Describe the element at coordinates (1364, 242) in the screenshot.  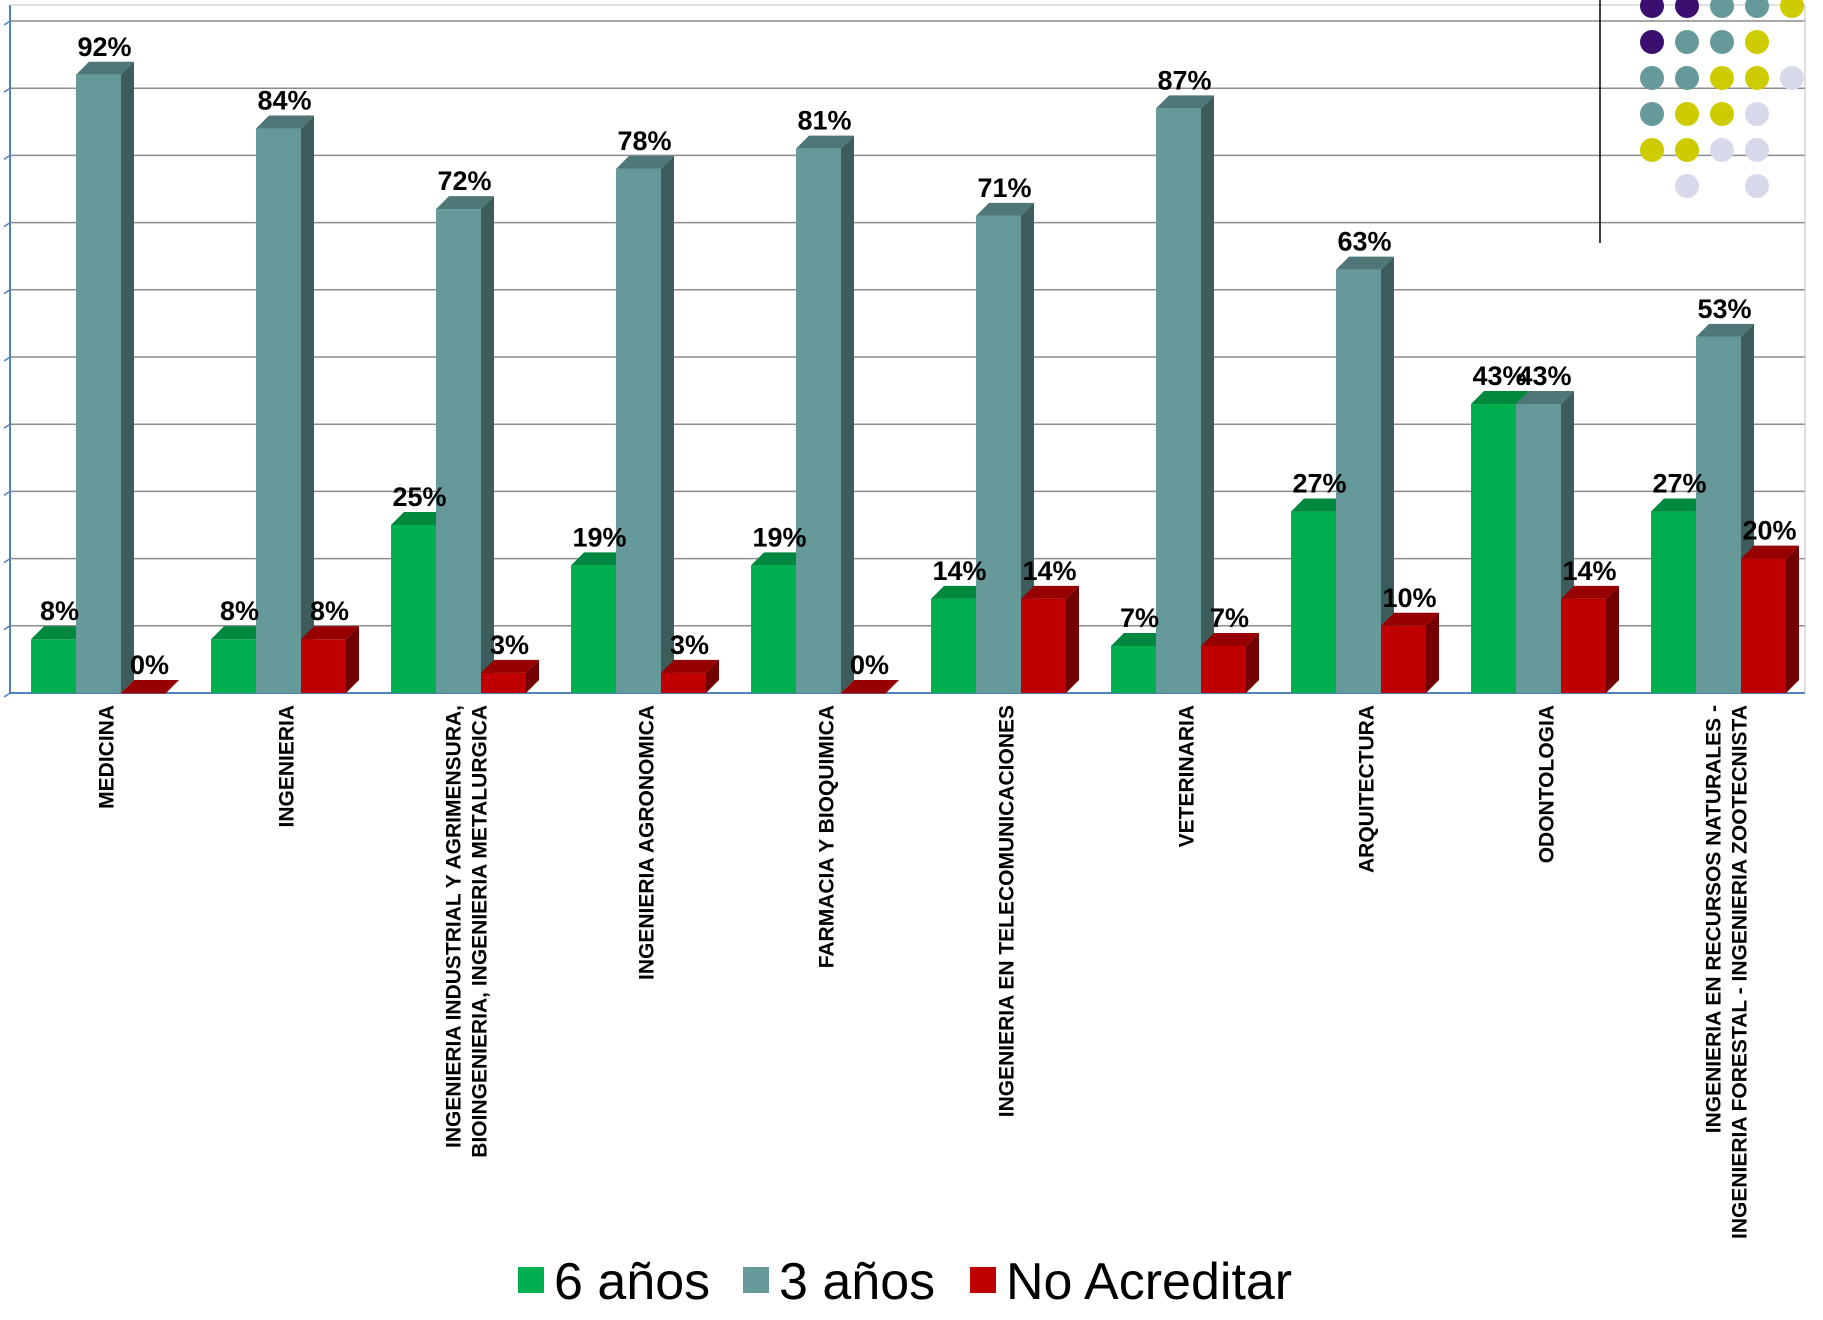
I see `data-label: 63%` at that location.